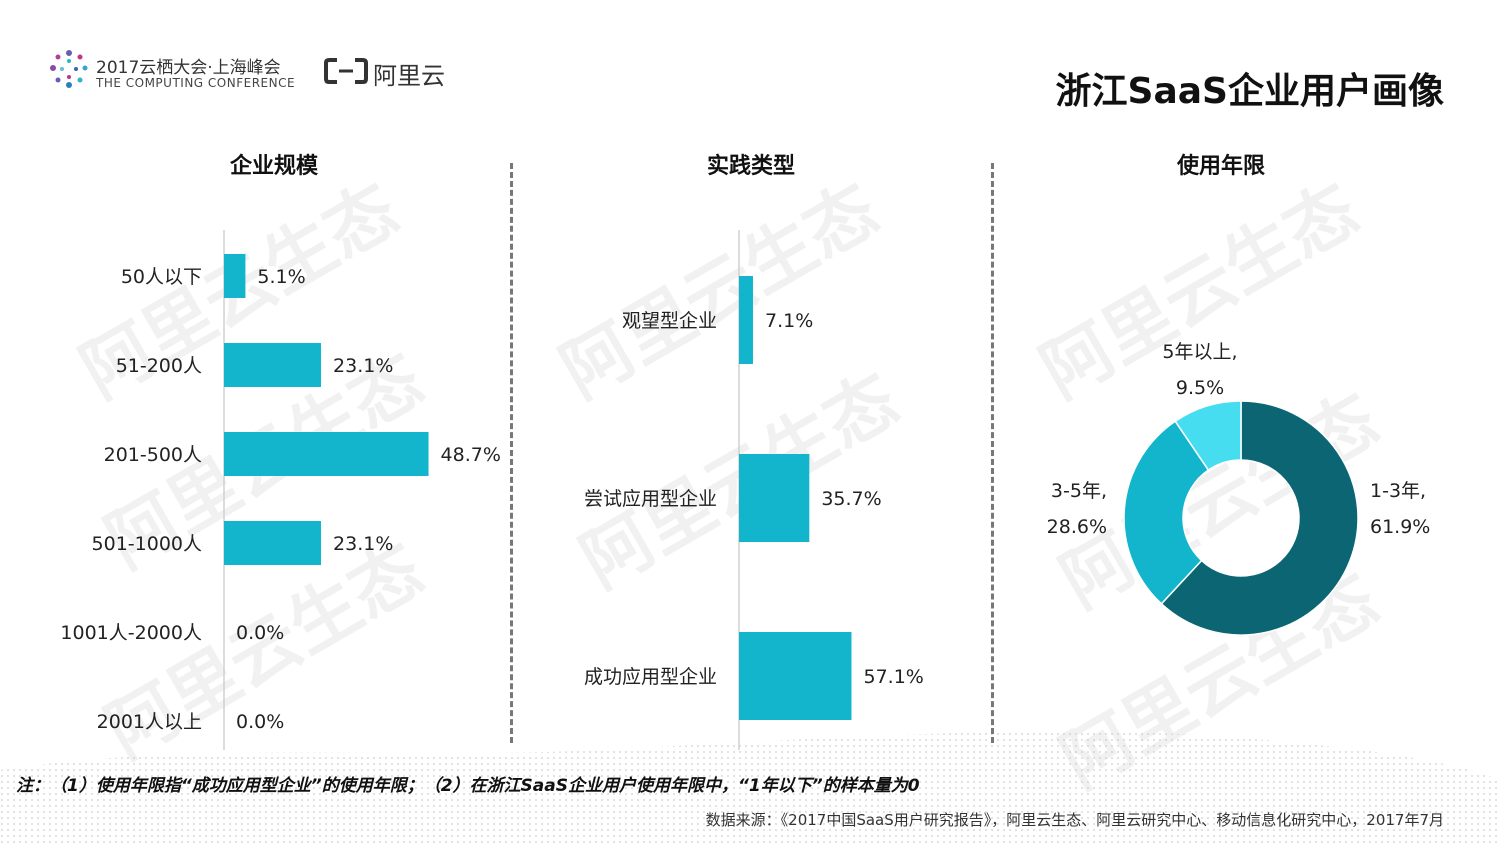 Image resolution: width=1500 pixels, height=844 pixels. What do you see at coordinates (471, 455) in the screenshot?
I see `value-label: 48.7%` at bounding box center [471, 455].